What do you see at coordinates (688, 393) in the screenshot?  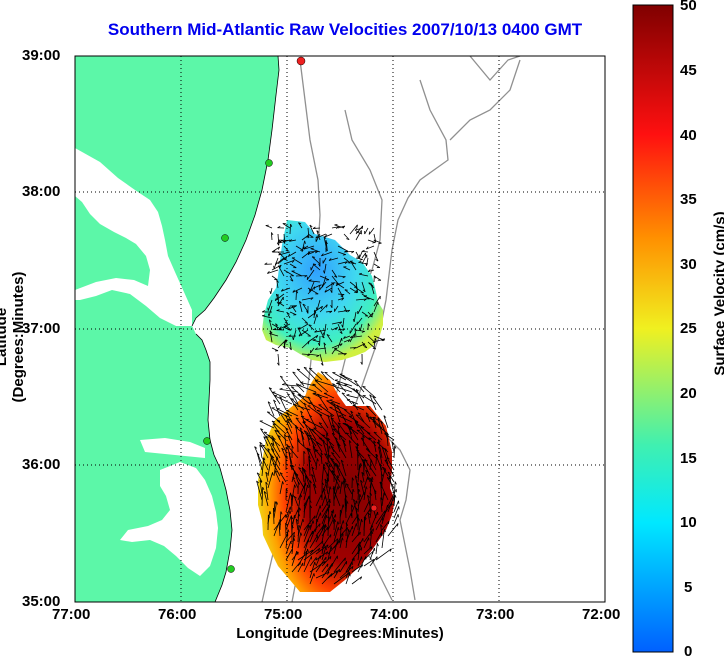 I see `colorbar-tick: 20` at bounding box center [688, 393].